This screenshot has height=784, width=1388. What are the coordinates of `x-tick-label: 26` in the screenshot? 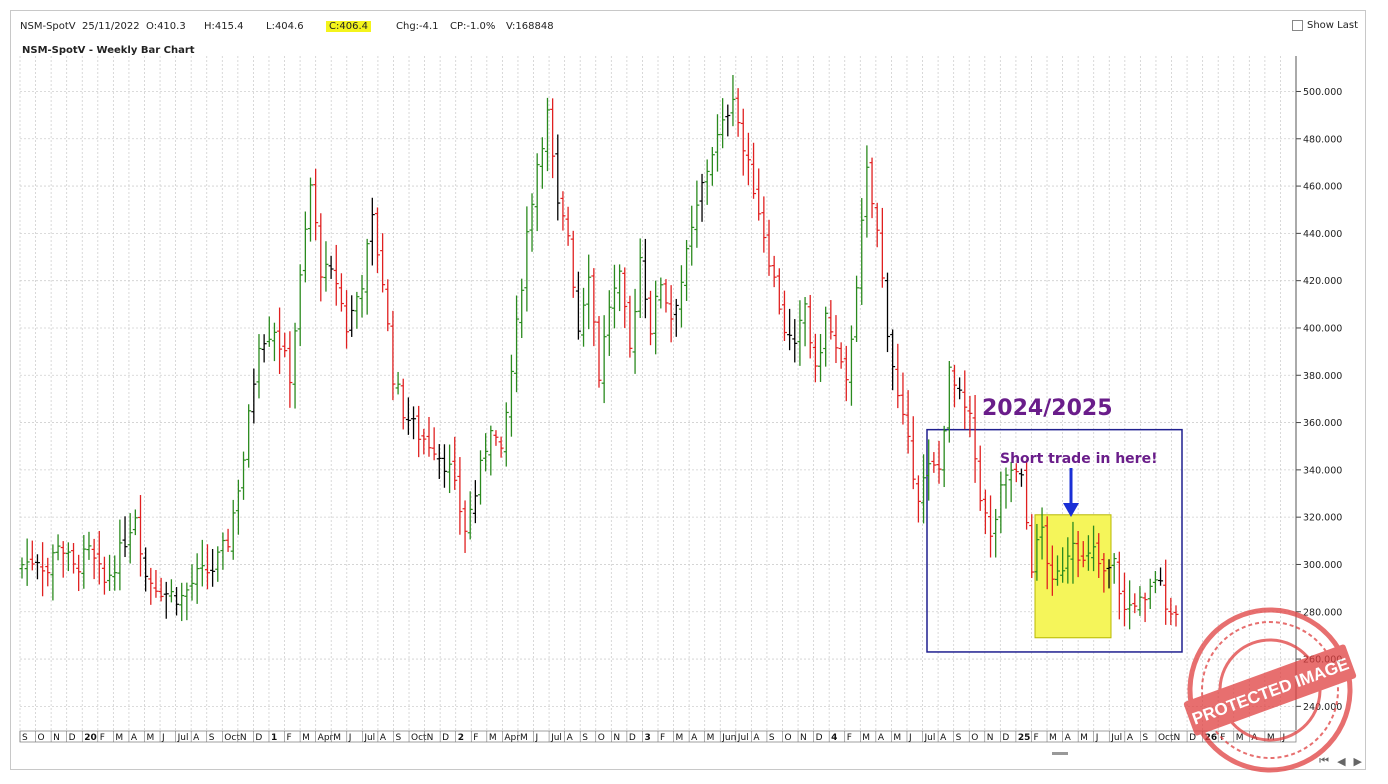 It's located at (1211, 738).